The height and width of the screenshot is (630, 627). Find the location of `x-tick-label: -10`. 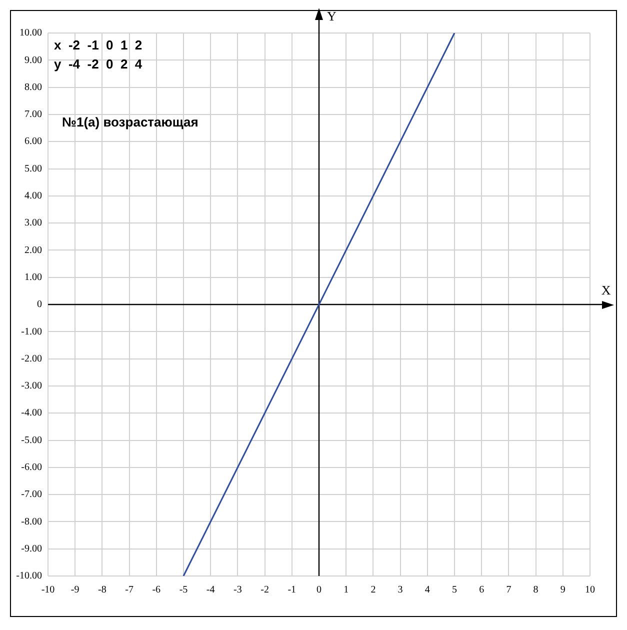

x-tick-label: -10 is located at coordinates (48, 590).